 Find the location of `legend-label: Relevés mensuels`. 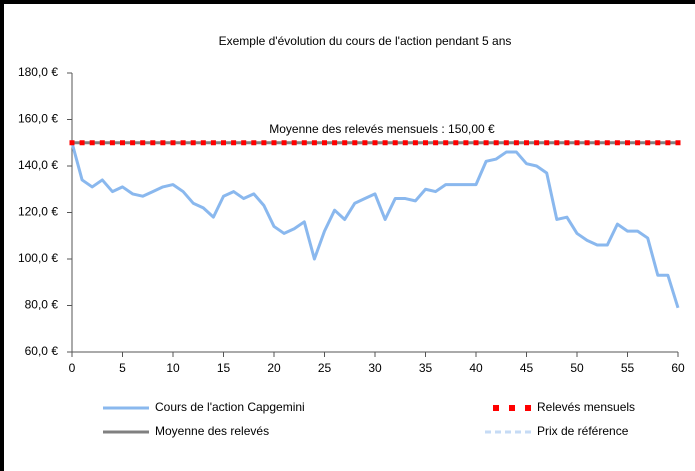

legend-label: Relevés mensuels is located at coordinates (586, 407).